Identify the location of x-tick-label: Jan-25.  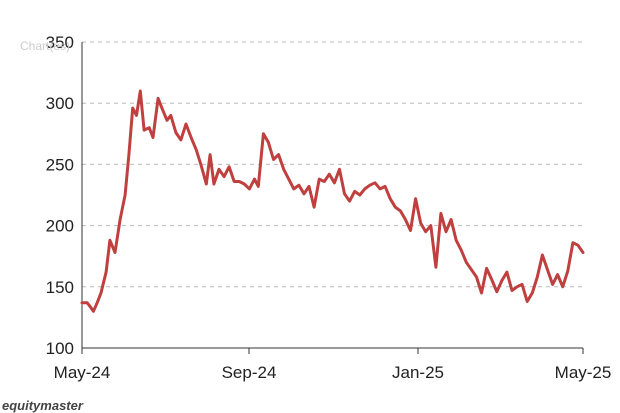
(418, 372).